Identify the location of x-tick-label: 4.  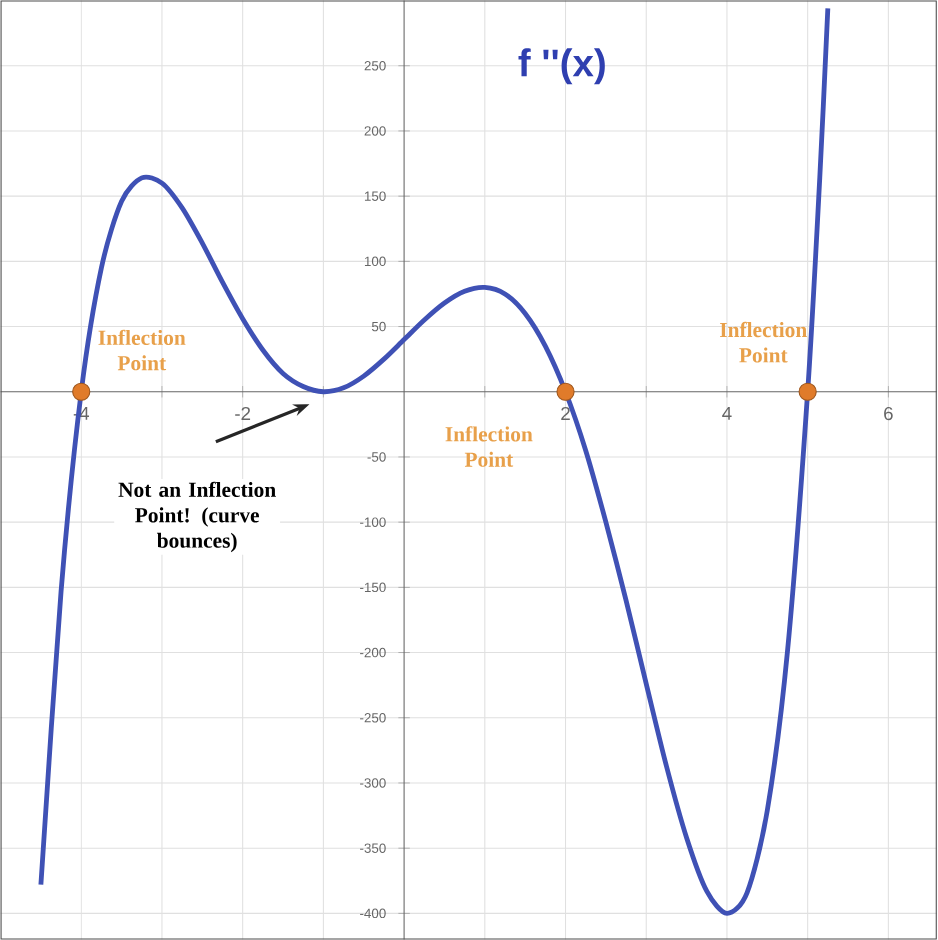
(727, 413).